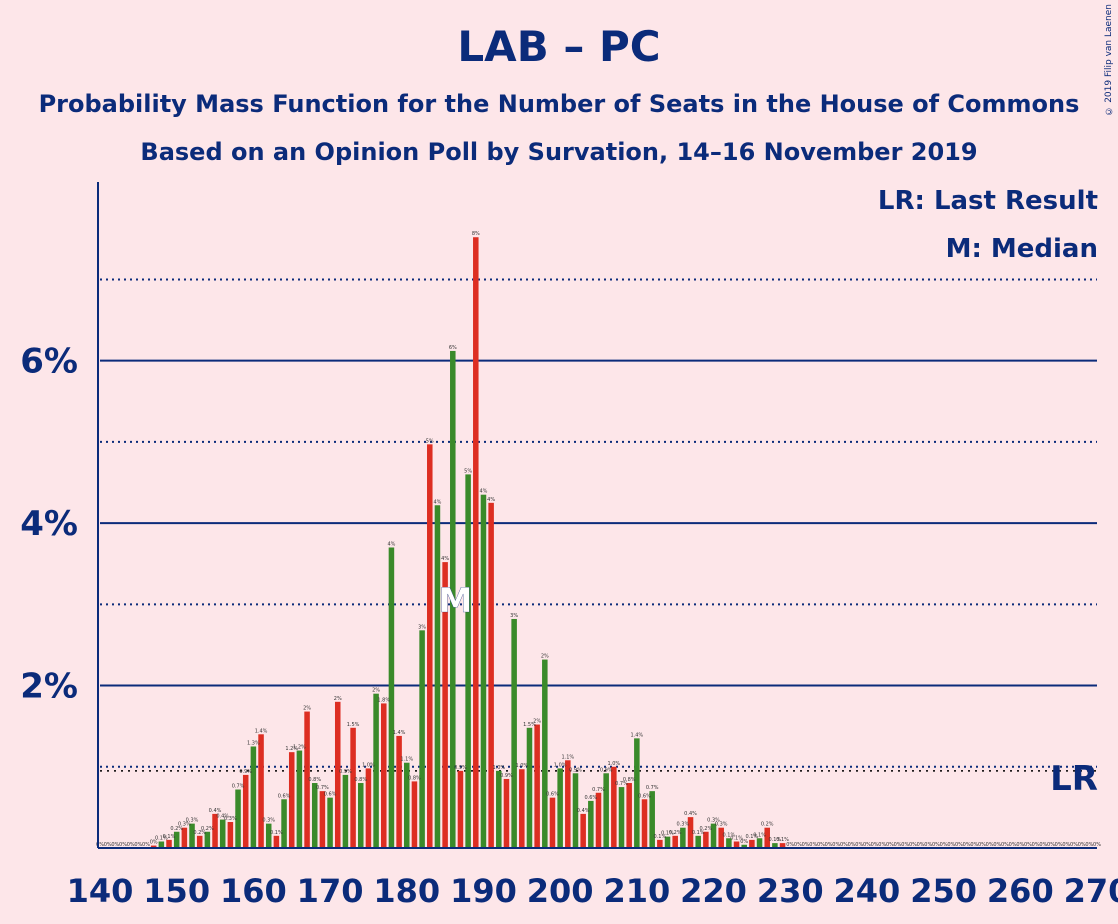  What do you see at coordinates (253, 743) in the screenshot?
I see `bar-value-label: 1.3%` at bounding box center [253, 743].